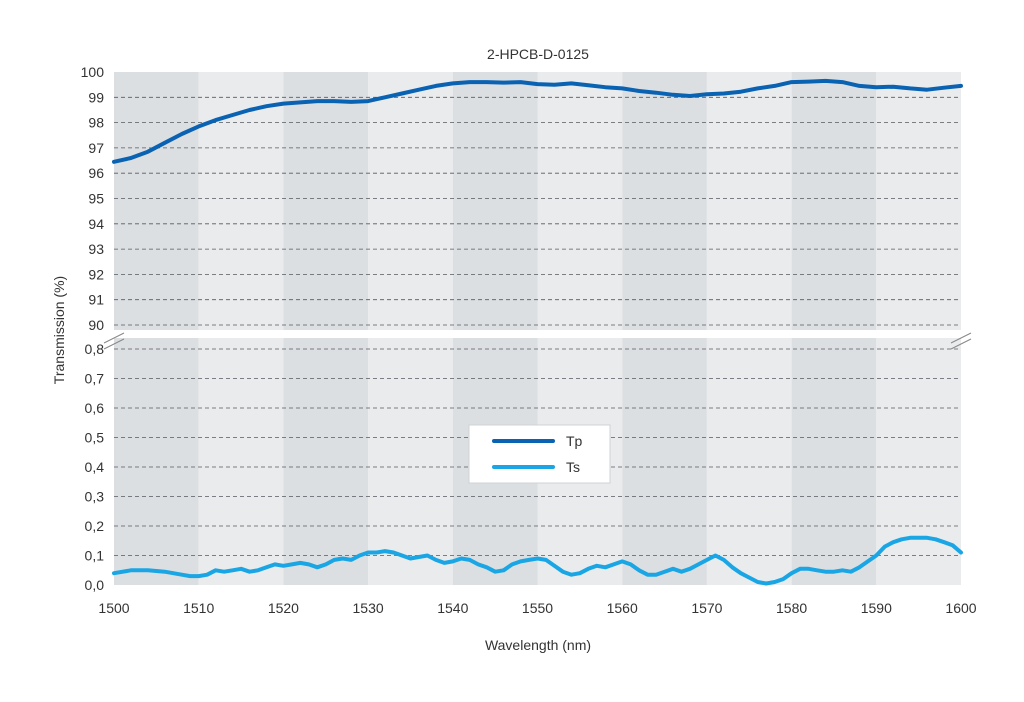  What do you see at coordinates (95, 585) in the screenshot?
I see `y-tick-label: 0,0` at bounding box center [95, 585].